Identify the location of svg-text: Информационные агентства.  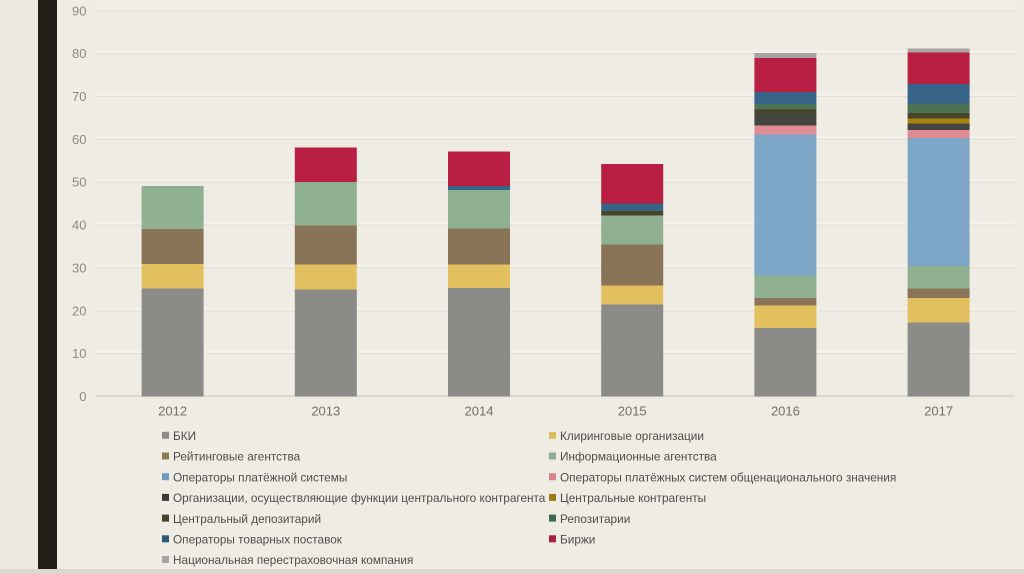
(638, 457).